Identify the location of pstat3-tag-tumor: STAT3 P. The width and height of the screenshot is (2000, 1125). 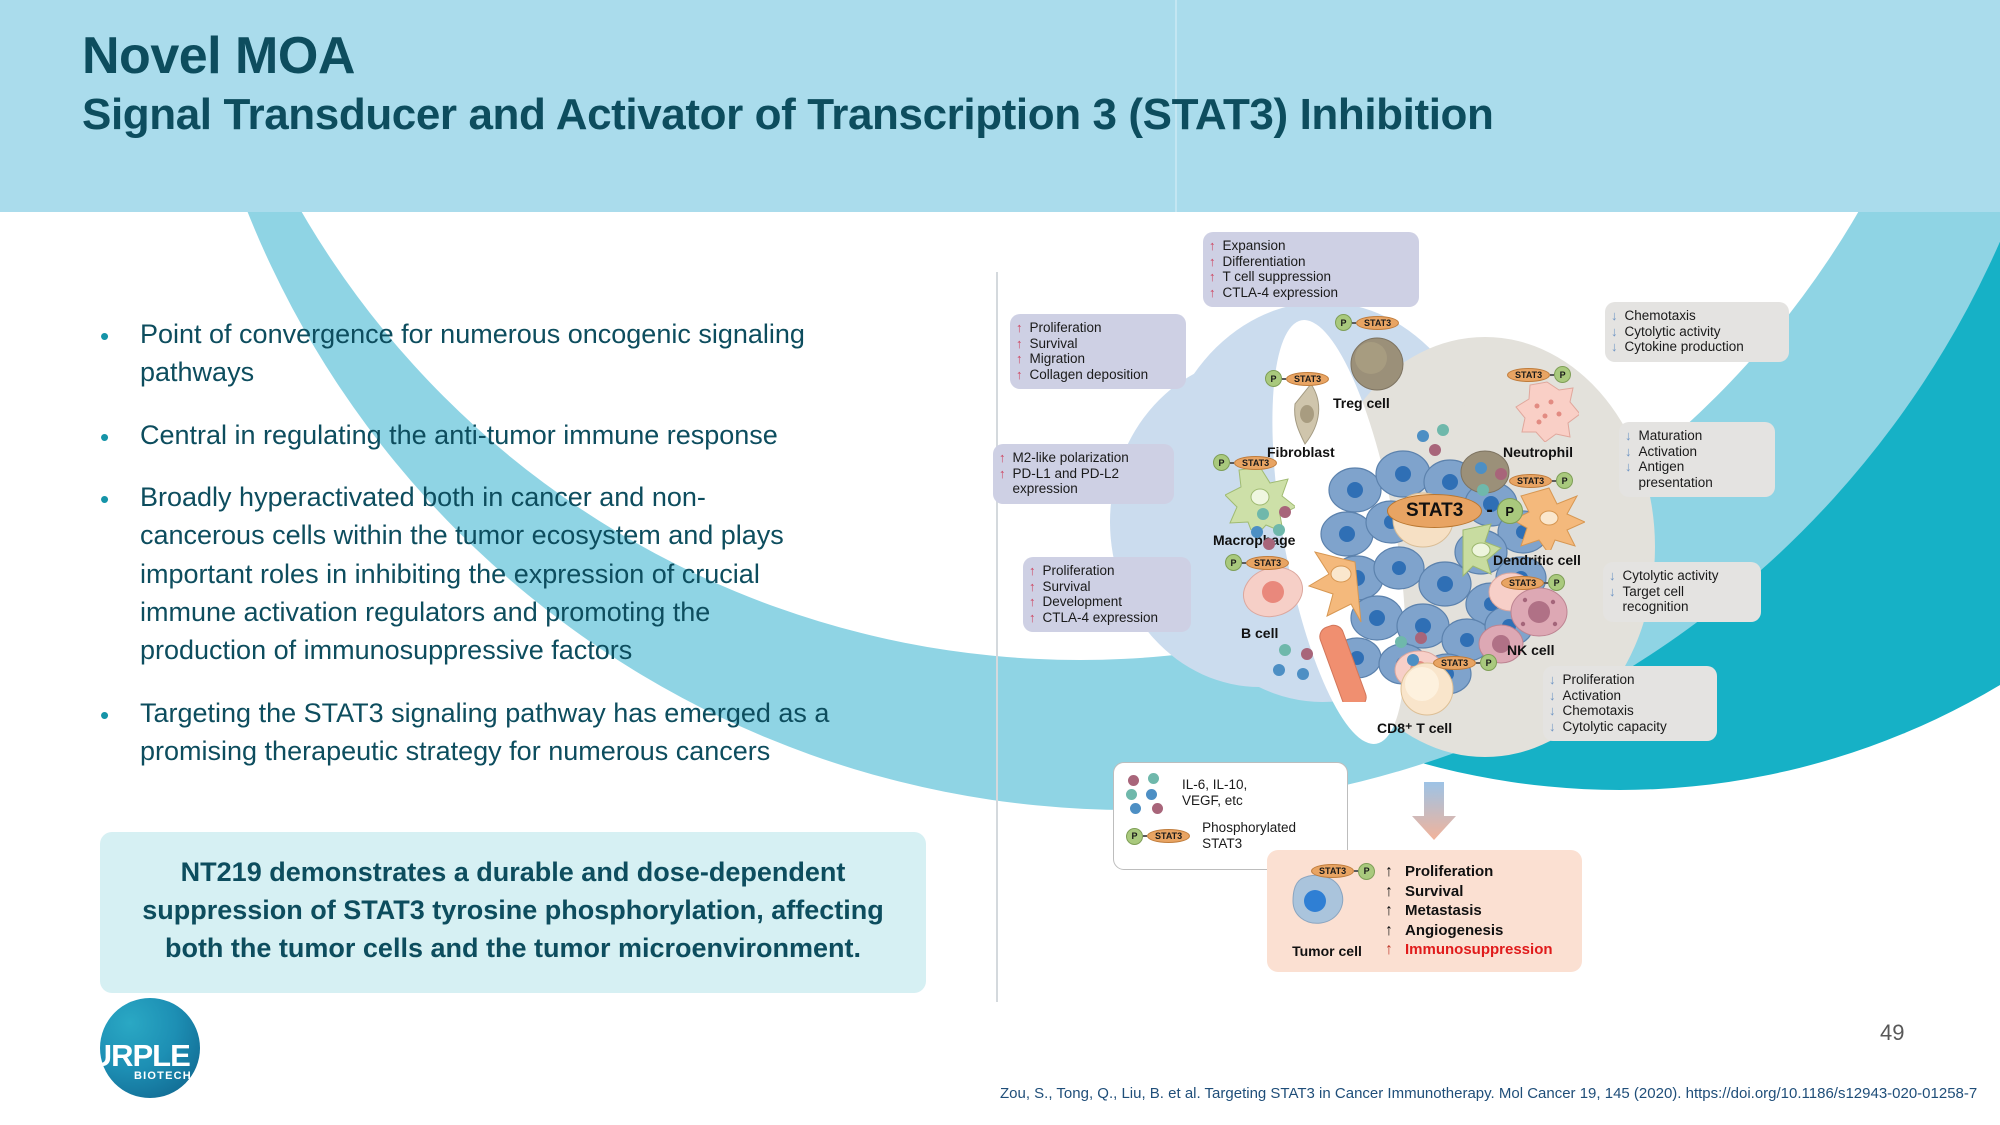
(1343, 871).